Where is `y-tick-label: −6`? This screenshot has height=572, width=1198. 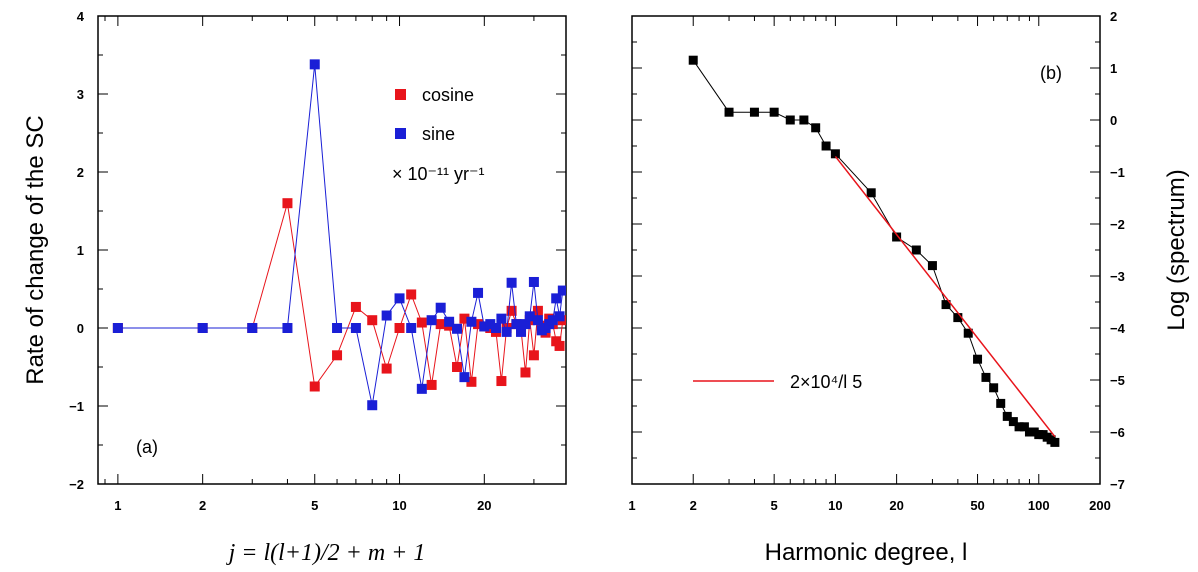 y-tick-label: −6 is located at coordinates (1117, 432).